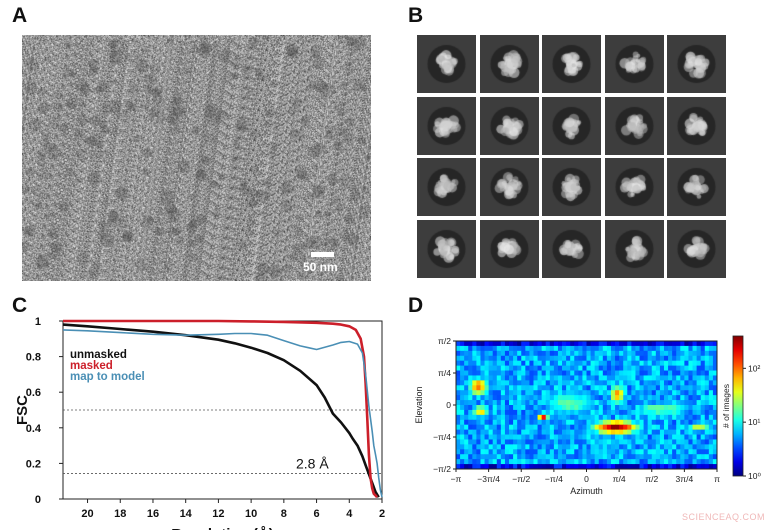 This screenshot has width=782, height=530. Describe the element at coordinates (419, 404) in the screenshot. I see `heatmap-y-axis-title: Elevation` at that location.